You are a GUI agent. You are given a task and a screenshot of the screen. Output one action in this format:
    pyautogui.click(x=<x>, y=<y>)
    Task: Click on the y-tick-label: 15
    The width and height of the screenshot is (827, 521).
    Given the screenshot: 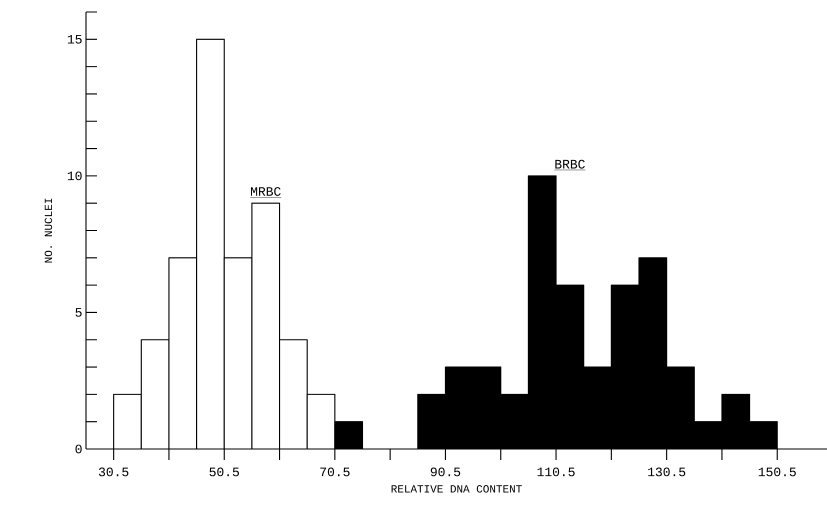 What is the action you would take?
    pyautogui.click(x=75, y=39)
    